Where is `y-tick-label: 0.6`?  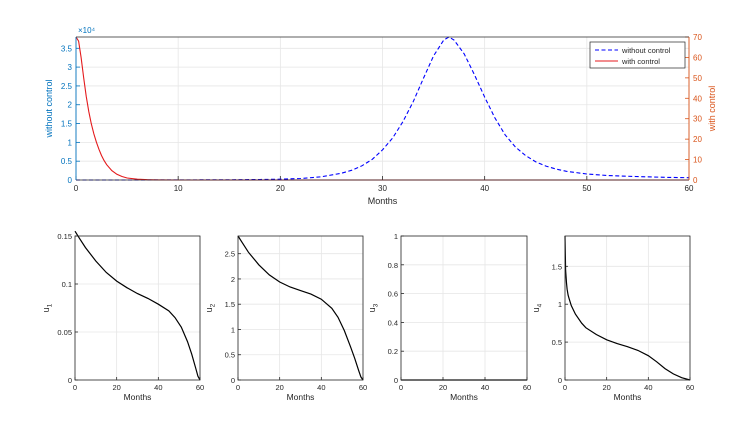
y-tick-label: 0.6 is located at coordinates (393, 294).